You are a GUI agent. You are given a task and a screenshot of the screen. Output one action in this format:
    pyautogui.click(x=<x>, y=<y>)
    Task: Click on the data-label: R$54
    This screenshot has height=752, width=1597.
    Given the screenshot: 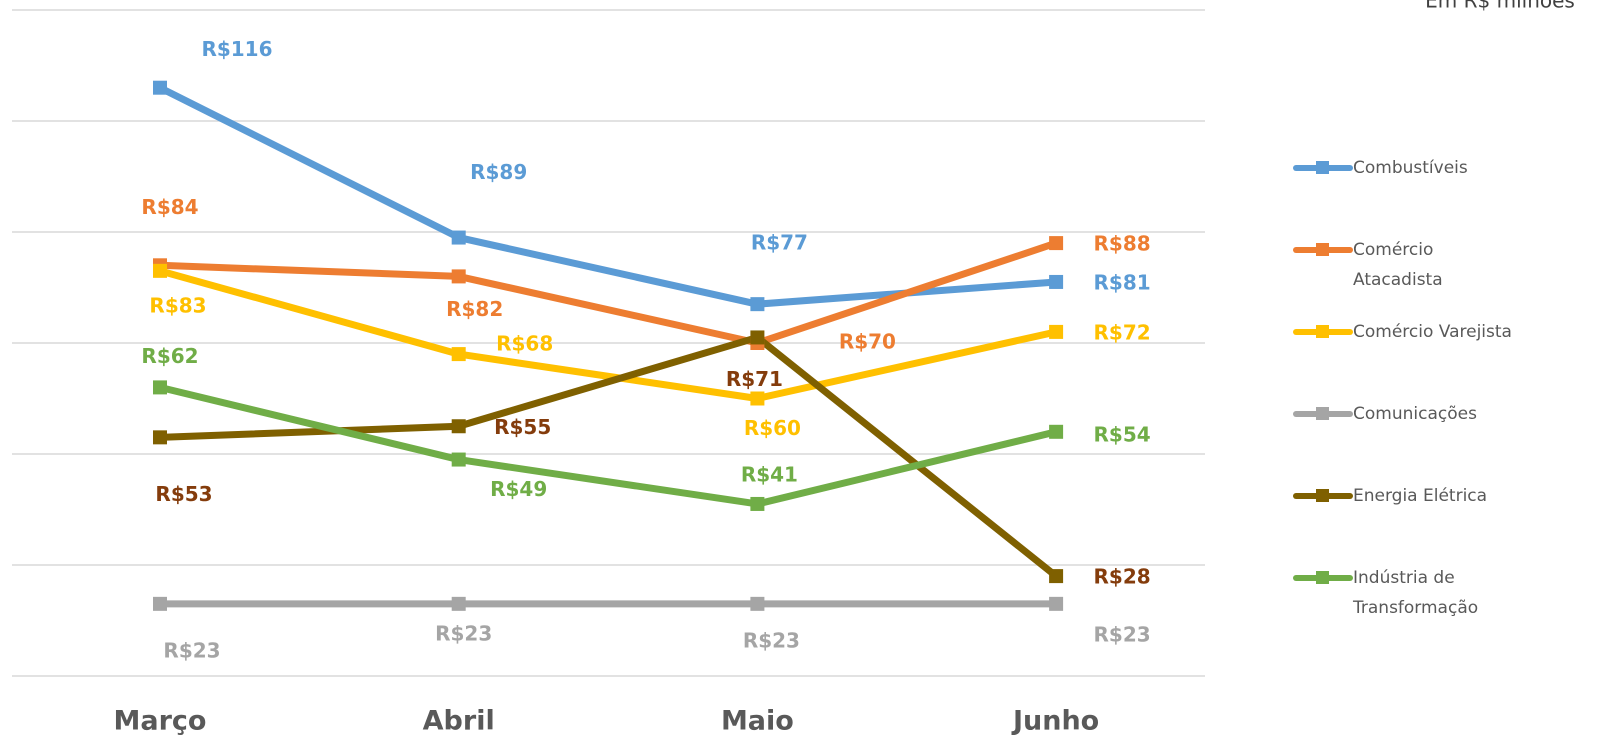 What is the action you would take?
    pyautogui.click(x=1122, y=434)
    